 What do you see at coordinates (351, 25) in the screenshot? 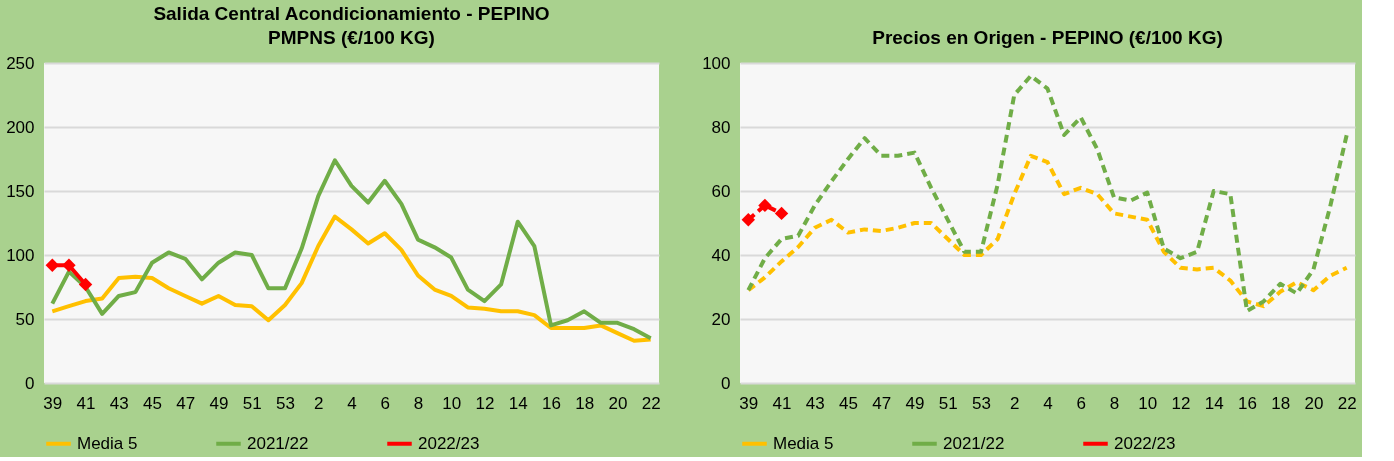
I see `chart-title: Salida Central Acondicionamiento - PEPINO PMPNS (€/100 KG)` at bounding box center [351, 25].